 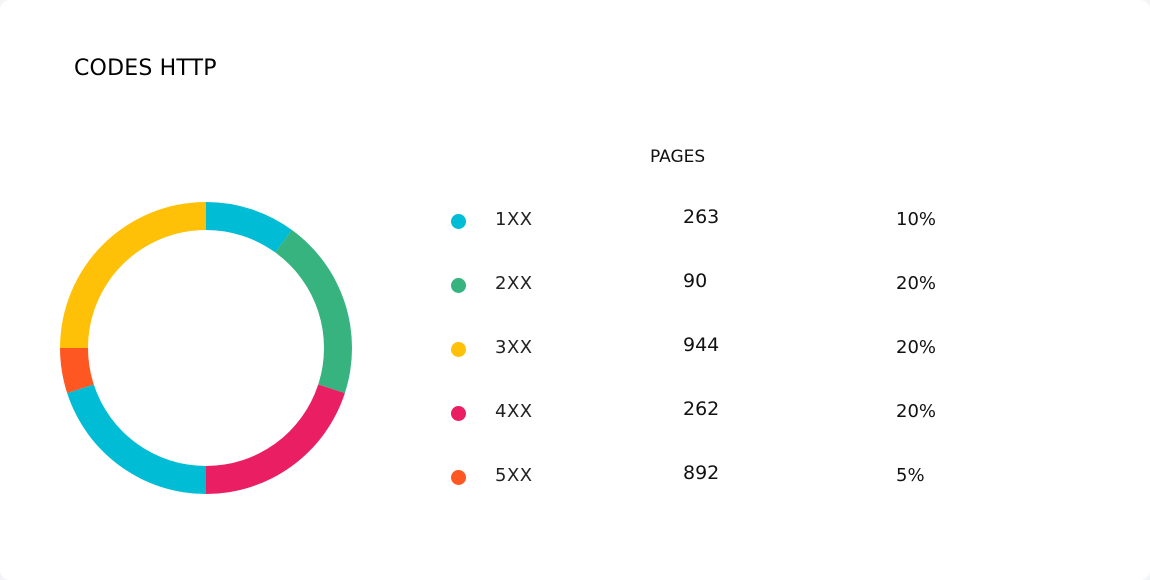 I want to click on pages-column-header: PAGES, so click(x=678, y=157).